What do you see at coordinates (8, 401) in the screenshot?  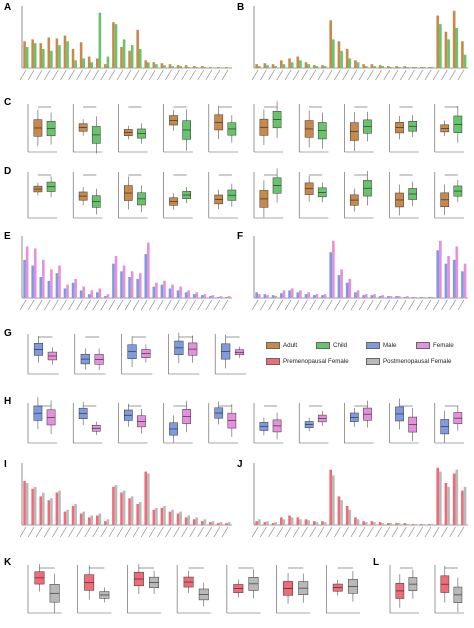 I see `panel-label-h: H` at bounding box center [8, 401].